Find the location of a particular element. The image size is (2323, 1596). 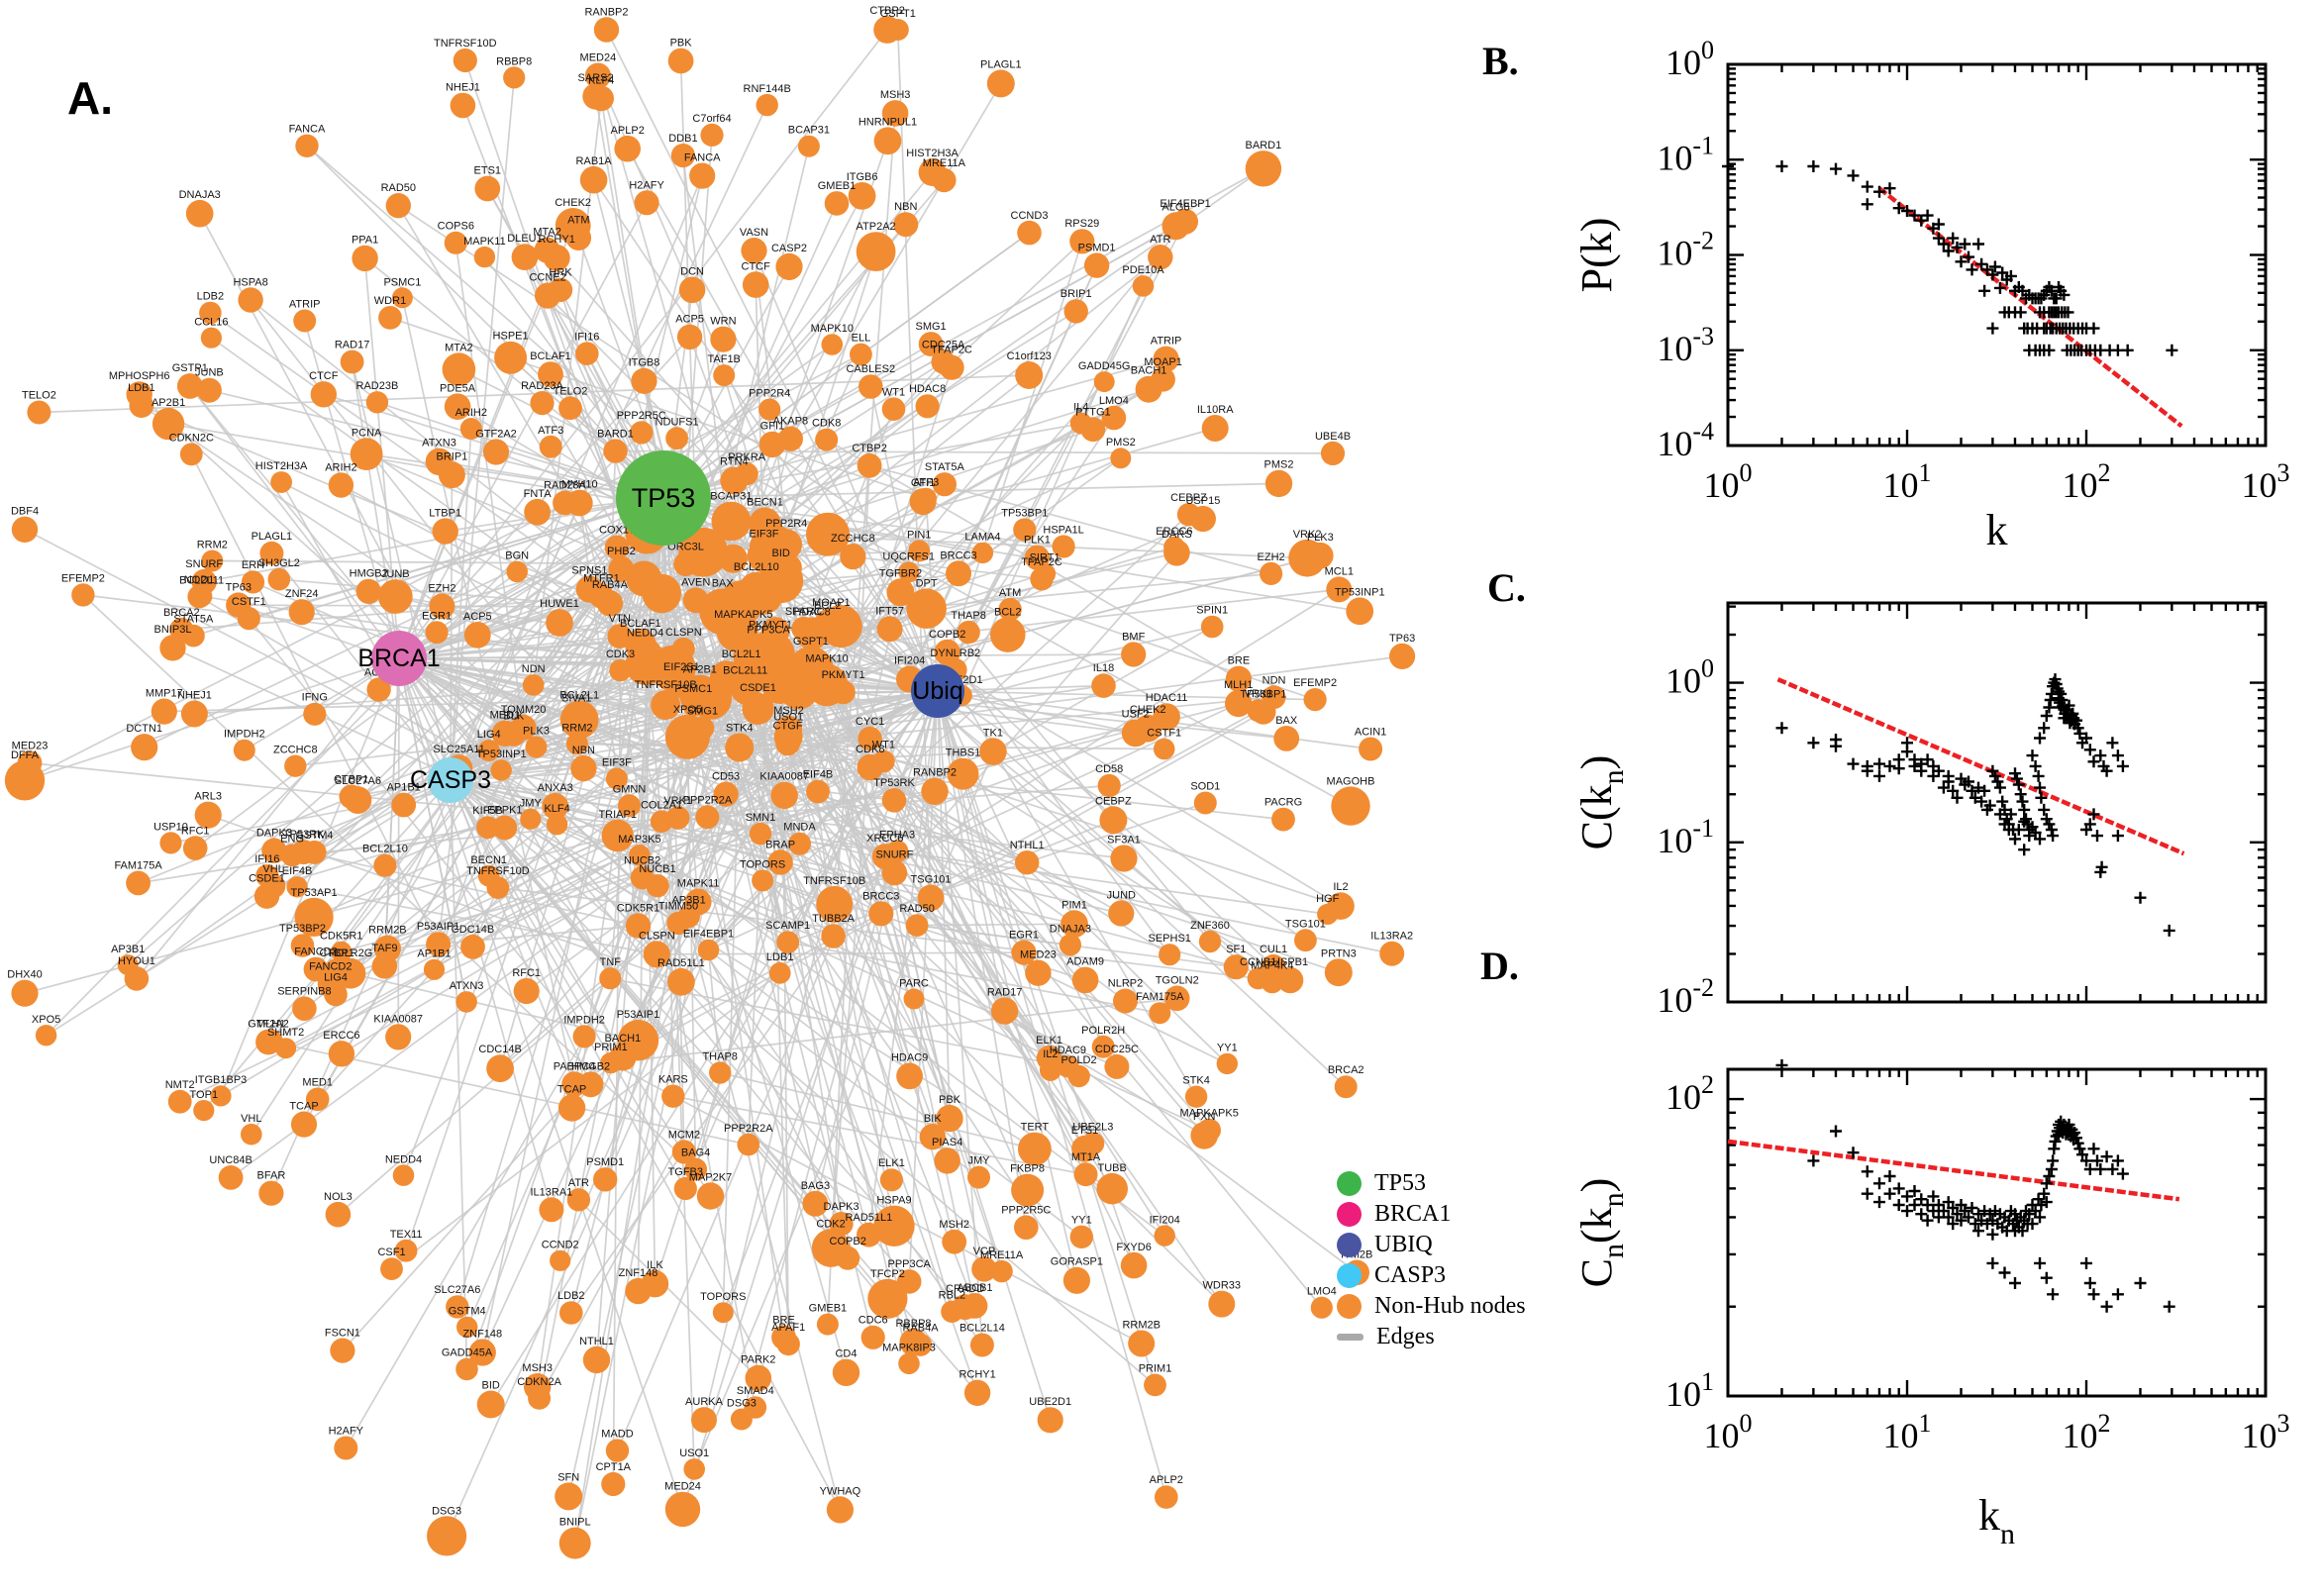

network-node-label: WRN is located at coordinates (723, 322).